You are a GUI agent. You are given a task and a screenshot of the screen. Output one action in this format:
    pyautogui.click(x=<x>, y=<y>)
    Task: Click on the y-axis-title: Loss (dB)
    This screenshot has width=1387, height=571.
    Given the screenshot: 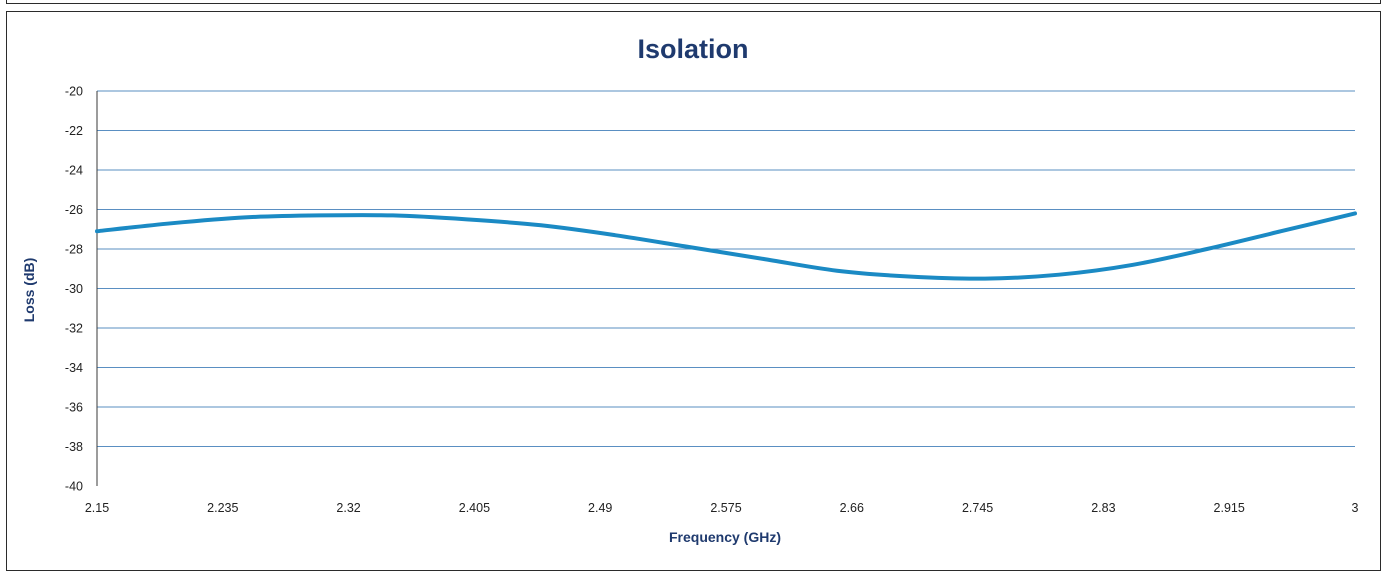 What is the action you would take?
    pyautogui.click(x=29, y=290)
    